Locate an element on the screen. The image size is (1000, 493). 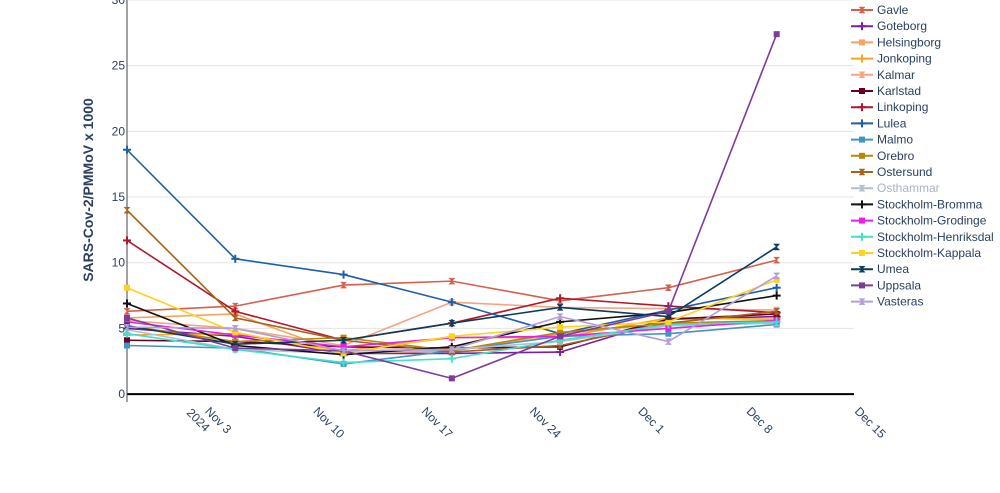
legend-item-osthammar: Osthammar is located at coordinates (895, 188).